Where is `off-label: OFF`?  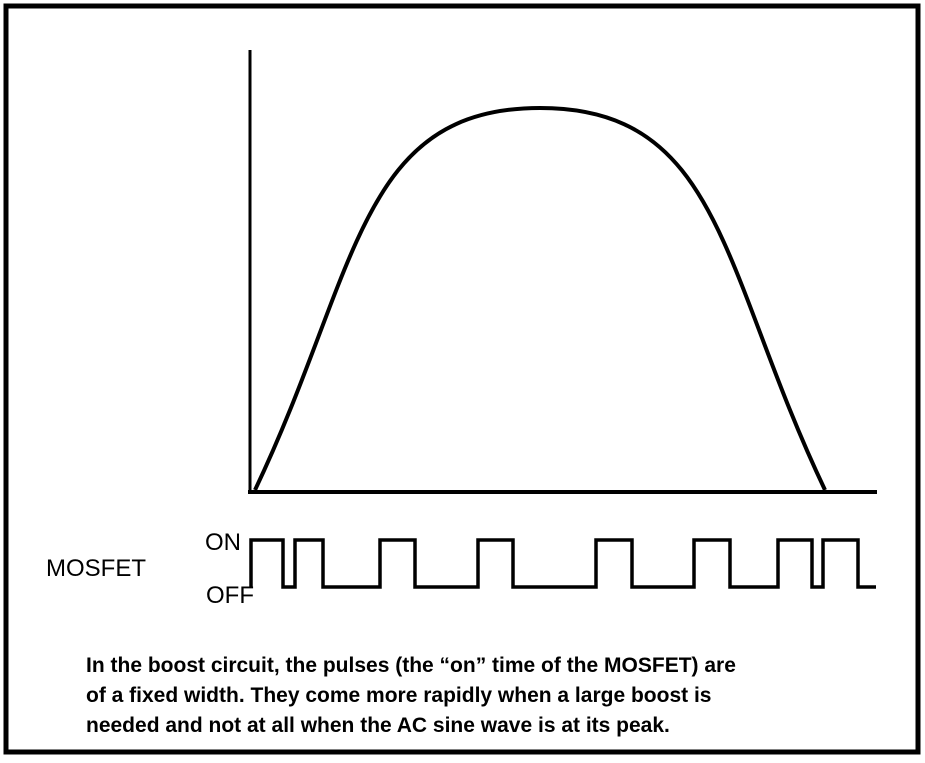 off-label: OFF is located at coordinates (230, 595).